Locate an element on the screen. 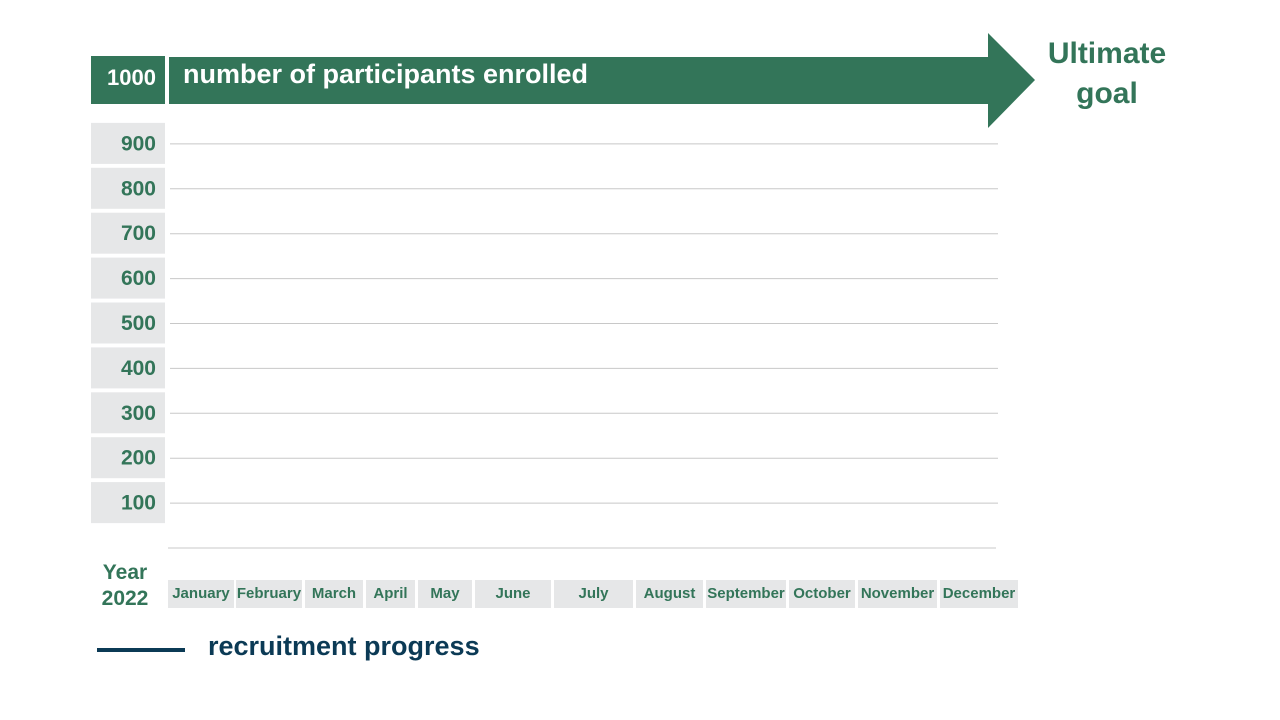 This screenshot has height=720, width=1280. y-tick-label: 500 is located at coordinates (138, 323).